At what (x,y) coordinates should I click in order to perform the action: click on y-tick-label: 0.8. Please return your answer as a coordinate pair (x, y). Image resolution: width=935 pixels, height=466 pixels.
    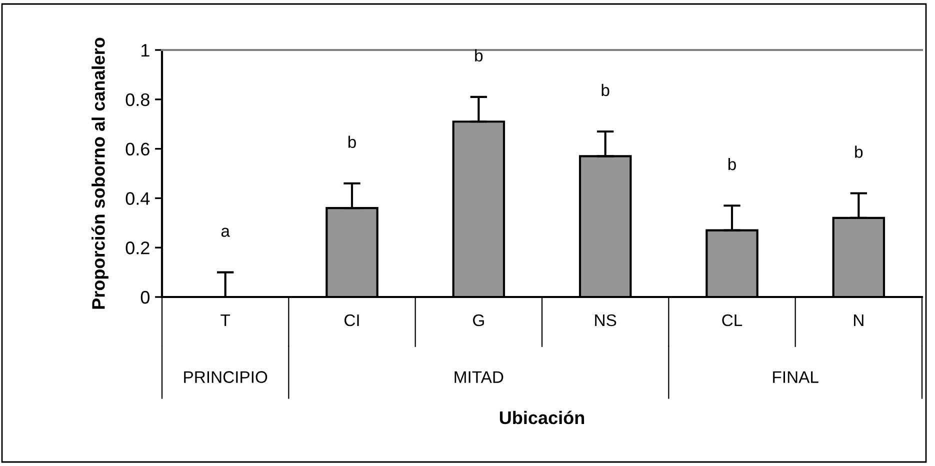
    Looking at the image, I should click on (138, 99).